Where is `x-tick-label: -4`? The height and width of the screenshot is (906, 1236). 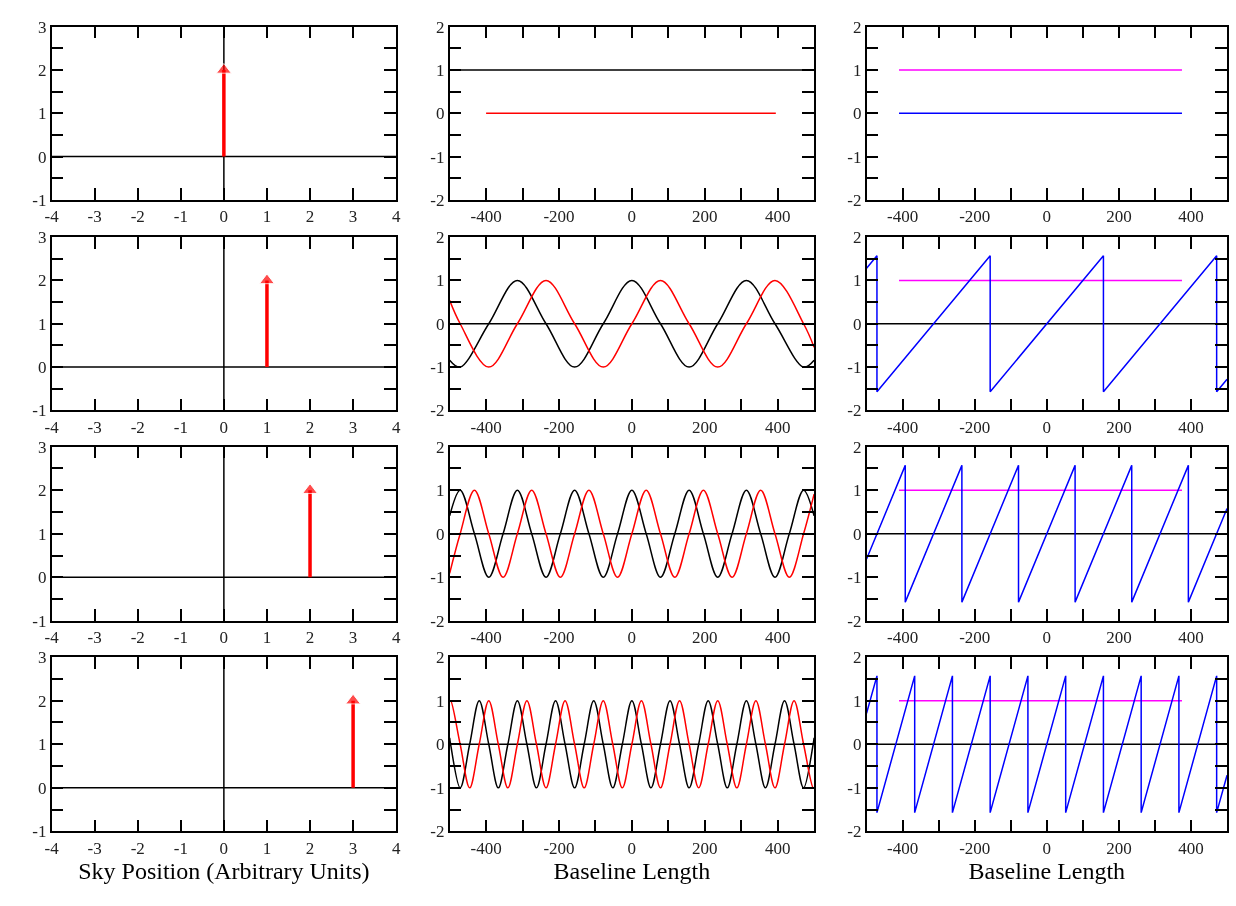
x-tick-label: -4 is located at coordinates (52, 427).